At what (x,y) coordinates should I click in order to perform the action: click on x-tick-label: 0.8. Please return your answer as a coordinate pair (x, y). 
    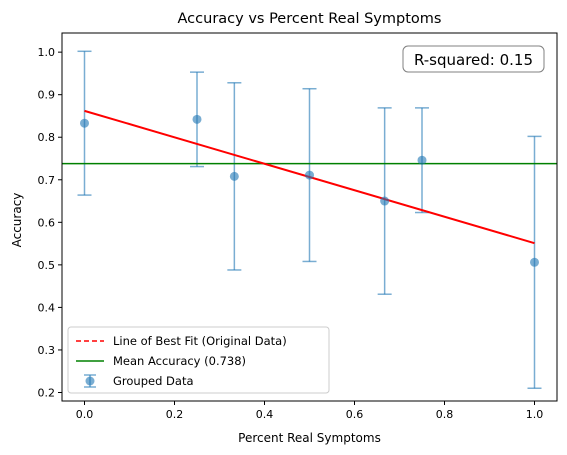
    Looking at the image, I should click on (445, 414).